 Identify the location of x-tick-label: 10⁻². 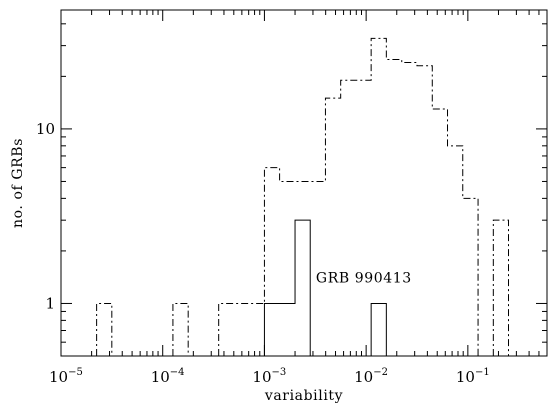
(371, 376).